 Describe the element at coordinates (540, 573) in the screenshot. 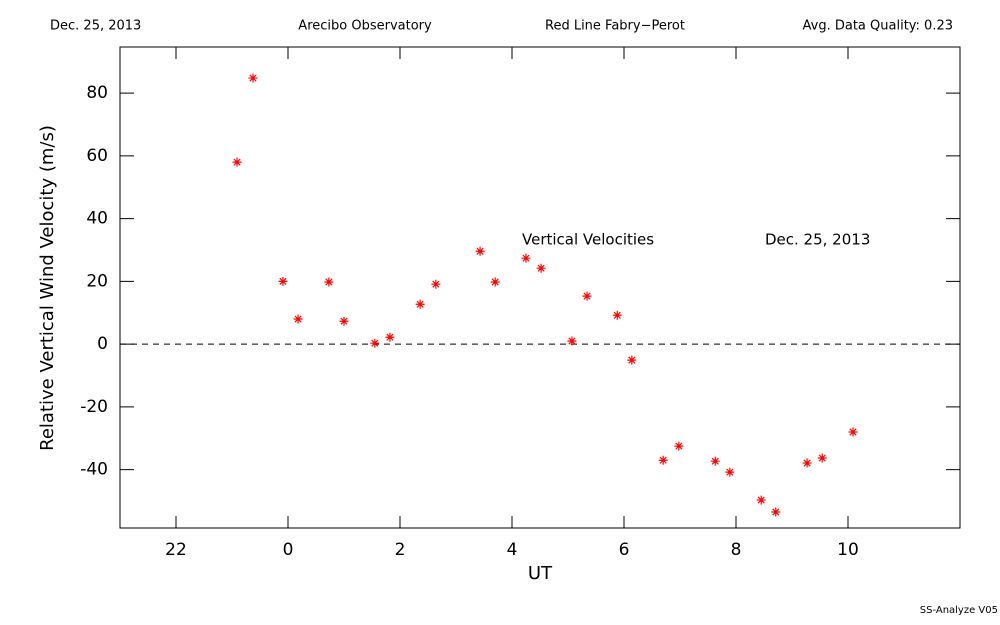

I see `x-axis-label: UT` at that location.